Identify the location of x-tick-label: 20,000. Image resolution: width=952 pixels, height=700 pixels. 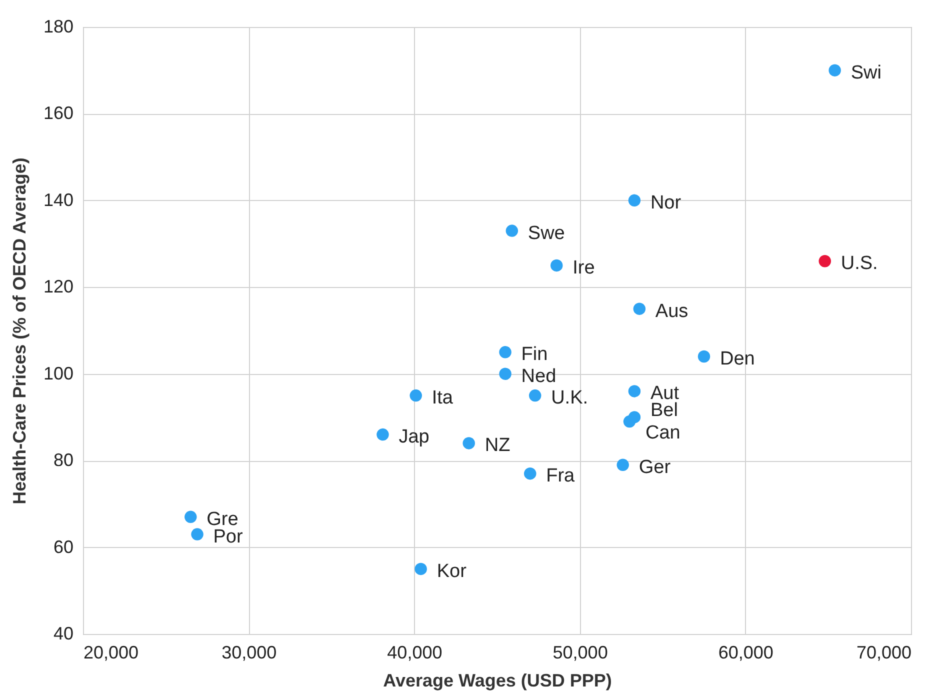
(111, 652).